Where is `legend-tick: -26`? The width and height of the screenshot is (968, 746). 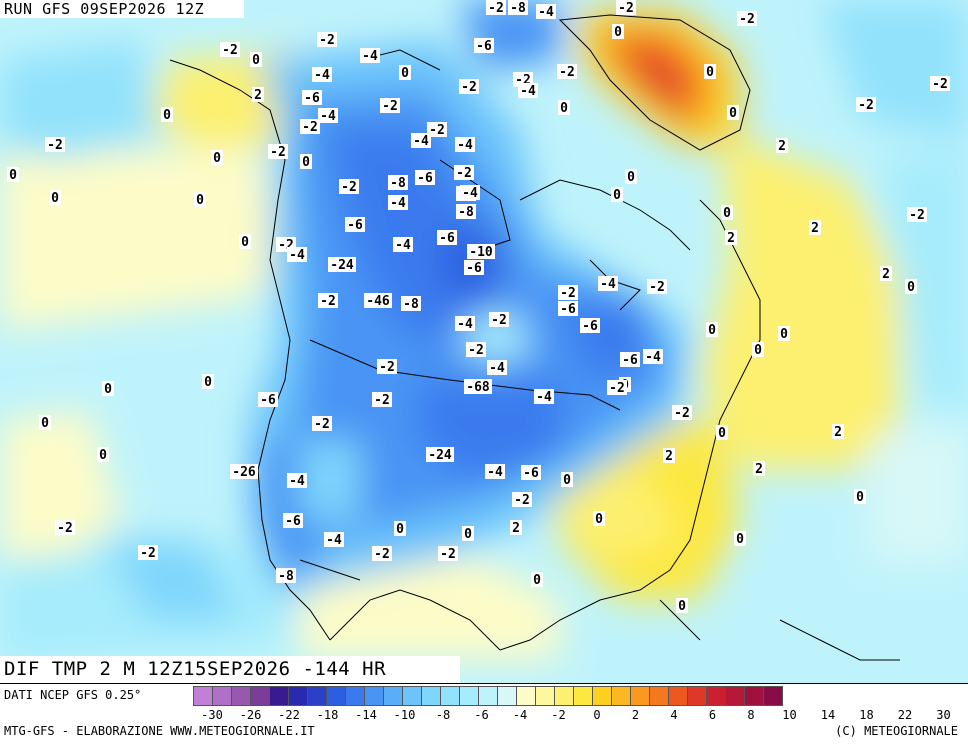 legend-tick: -26 is located at coordinates (250, 715).